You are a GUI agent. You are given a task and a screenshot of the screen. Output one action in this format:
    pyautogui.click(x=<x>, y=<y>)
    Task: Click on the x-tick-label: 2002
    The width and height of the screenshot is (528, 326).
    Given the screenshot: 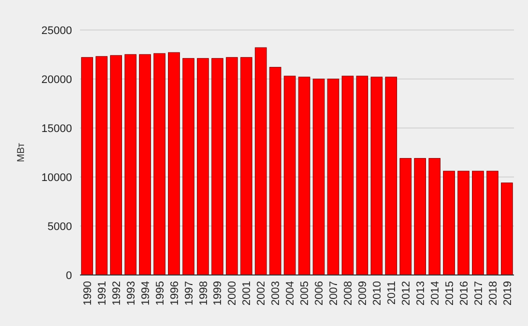 What is the action you would take?
    pyautogui.click(x=262, y=293)
    